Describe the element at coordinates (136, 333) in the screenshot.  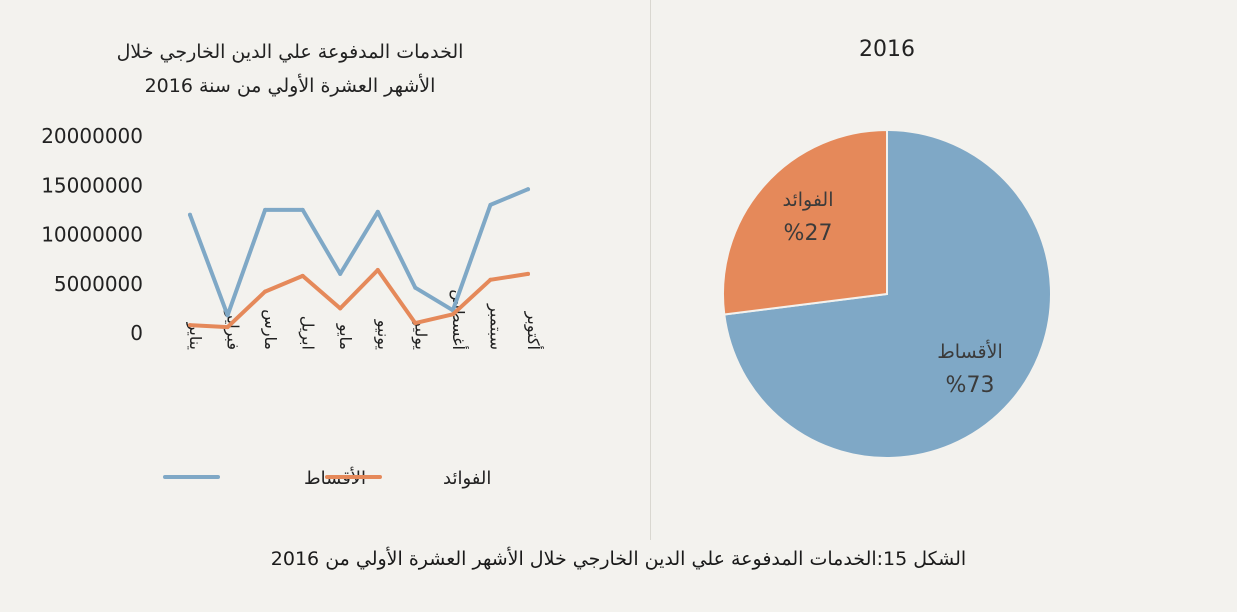
I see `y-tick-label: 0` at that location.